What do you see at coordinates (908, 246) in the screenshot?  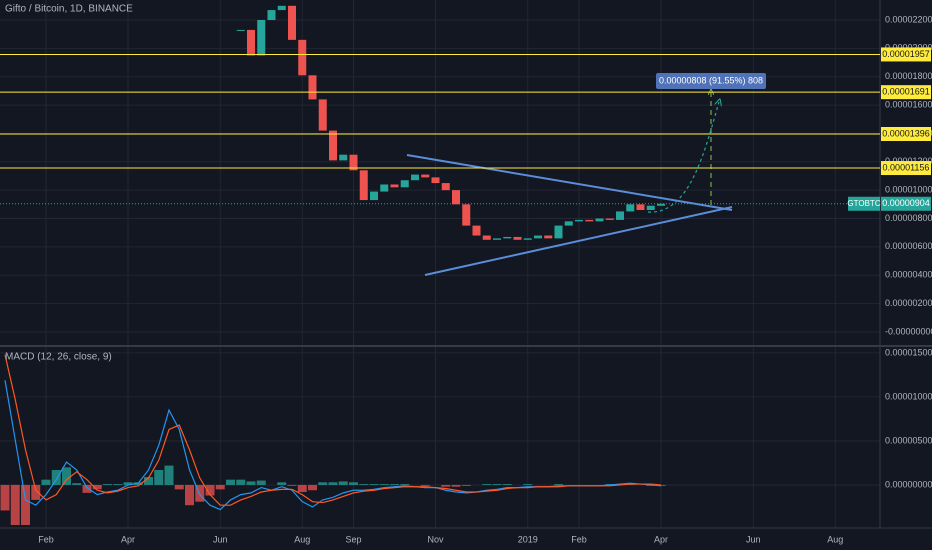 I see `y-tick-label: 0.00000600` at bounding box center [908, 246].